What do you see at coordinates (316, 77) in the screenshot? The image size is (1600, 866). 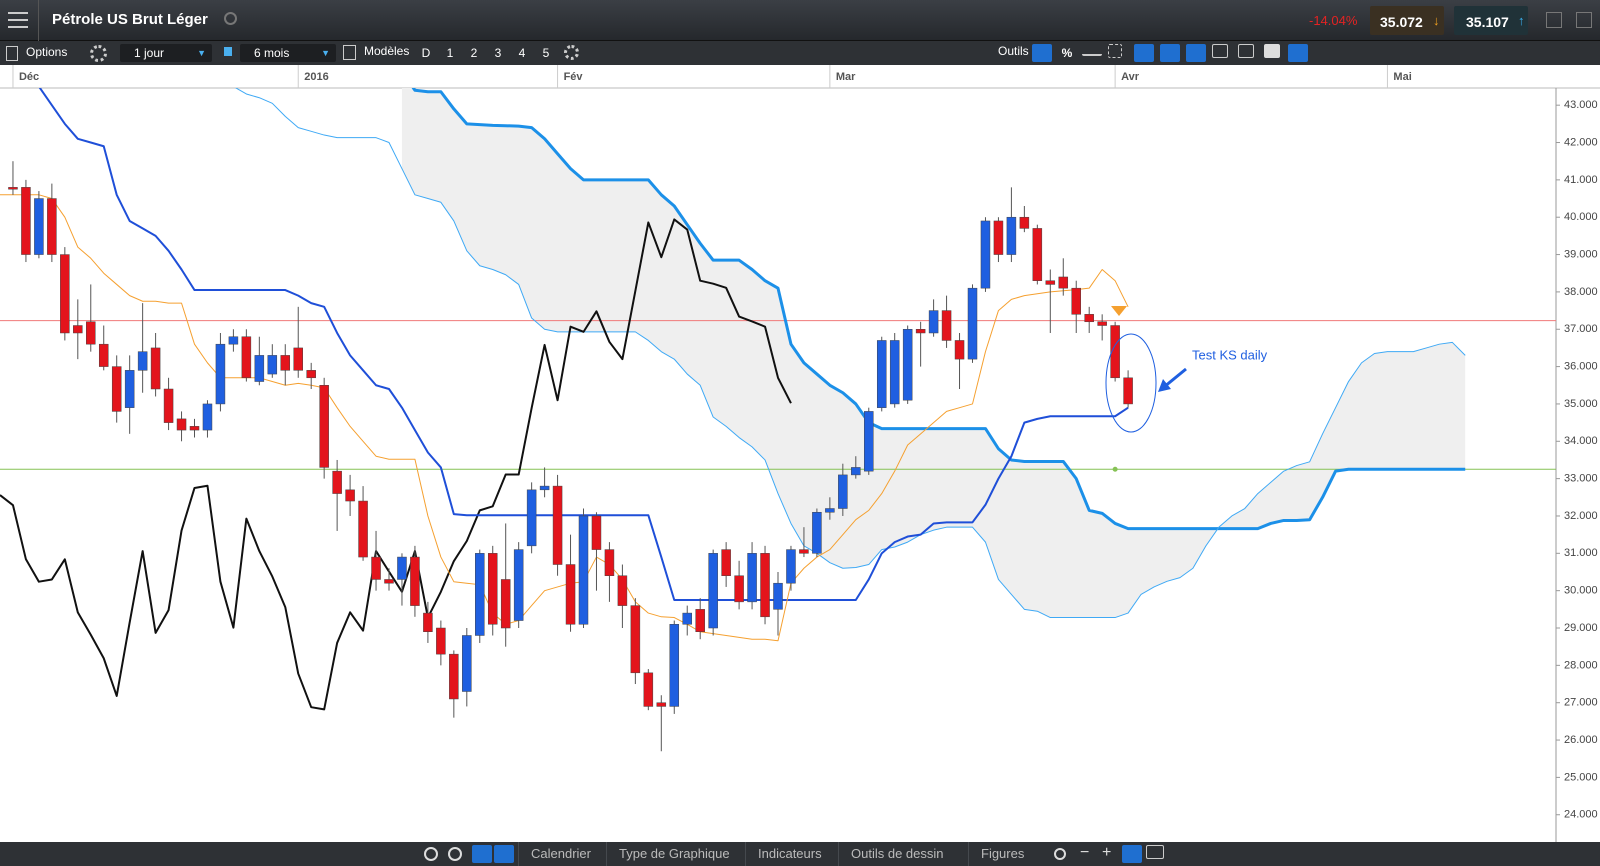 I see `x-tick-label: 2016` at bounding box center [316, 77].